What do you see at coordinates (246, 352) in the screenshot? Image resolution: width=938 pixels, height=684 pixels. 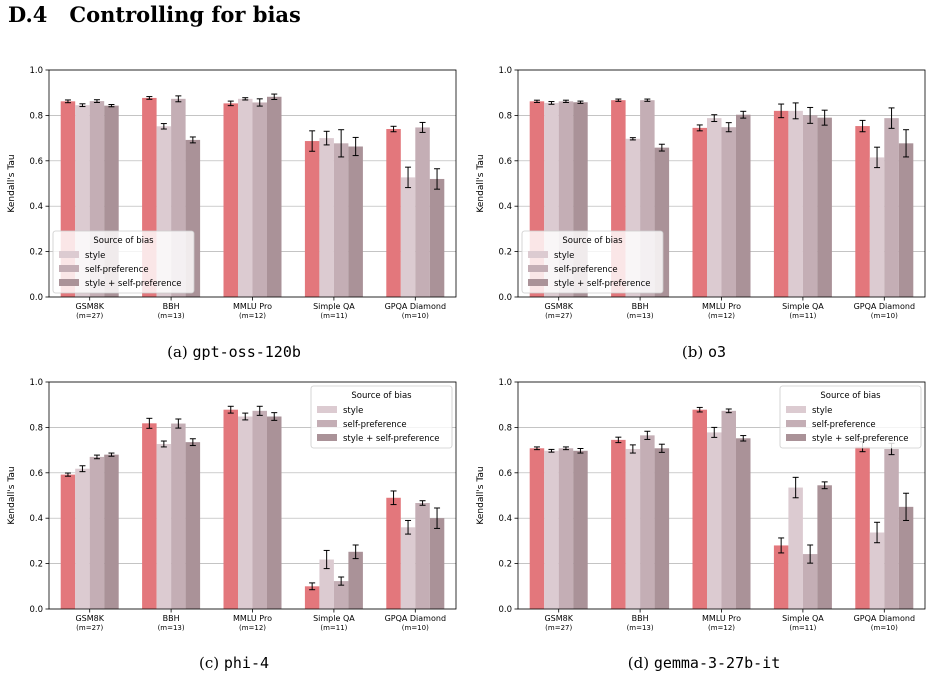 I see `caption-a-model: gpt-oss-120b` at bounding box center [246, 352].